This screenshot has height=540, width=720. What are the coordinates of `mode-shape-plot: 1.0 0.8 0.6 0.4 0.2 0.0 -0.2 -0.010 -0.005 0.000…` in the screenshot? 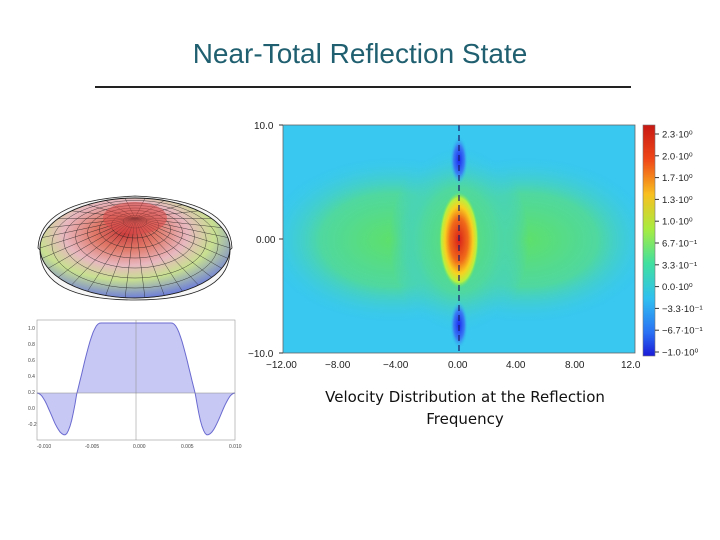 It's located at (135, 384).